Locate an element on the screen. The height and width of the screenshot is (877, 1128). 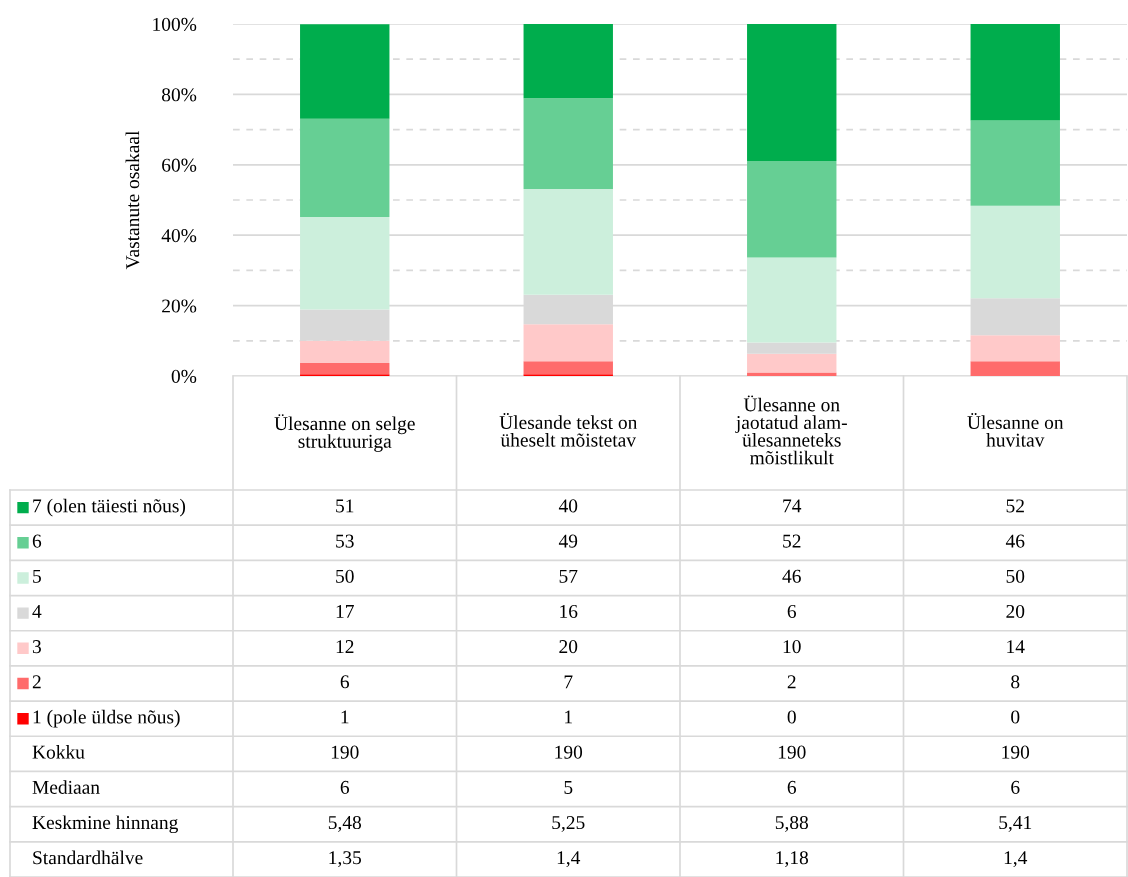
text: 16 is located at coordinates (569, 611).